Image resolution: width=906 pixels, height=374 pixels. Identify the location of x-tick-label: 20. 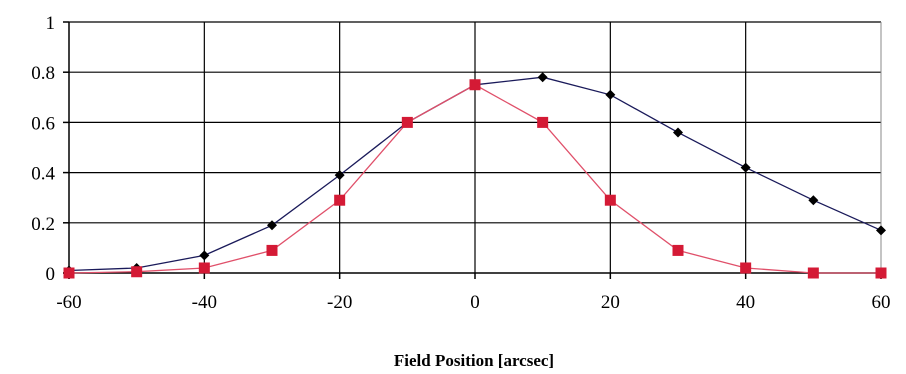
(610, 302).